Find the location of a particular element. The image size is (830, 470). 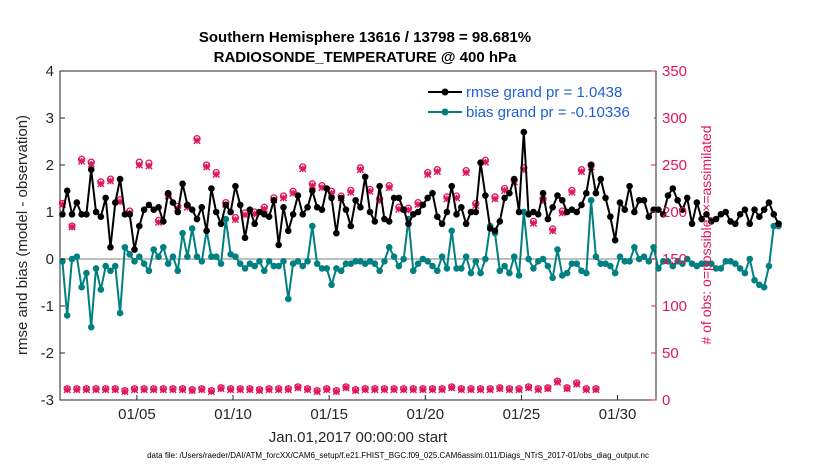

x-axis-label: Jan.01,2017 00:00:00 start is located at coordinates (358, 437).